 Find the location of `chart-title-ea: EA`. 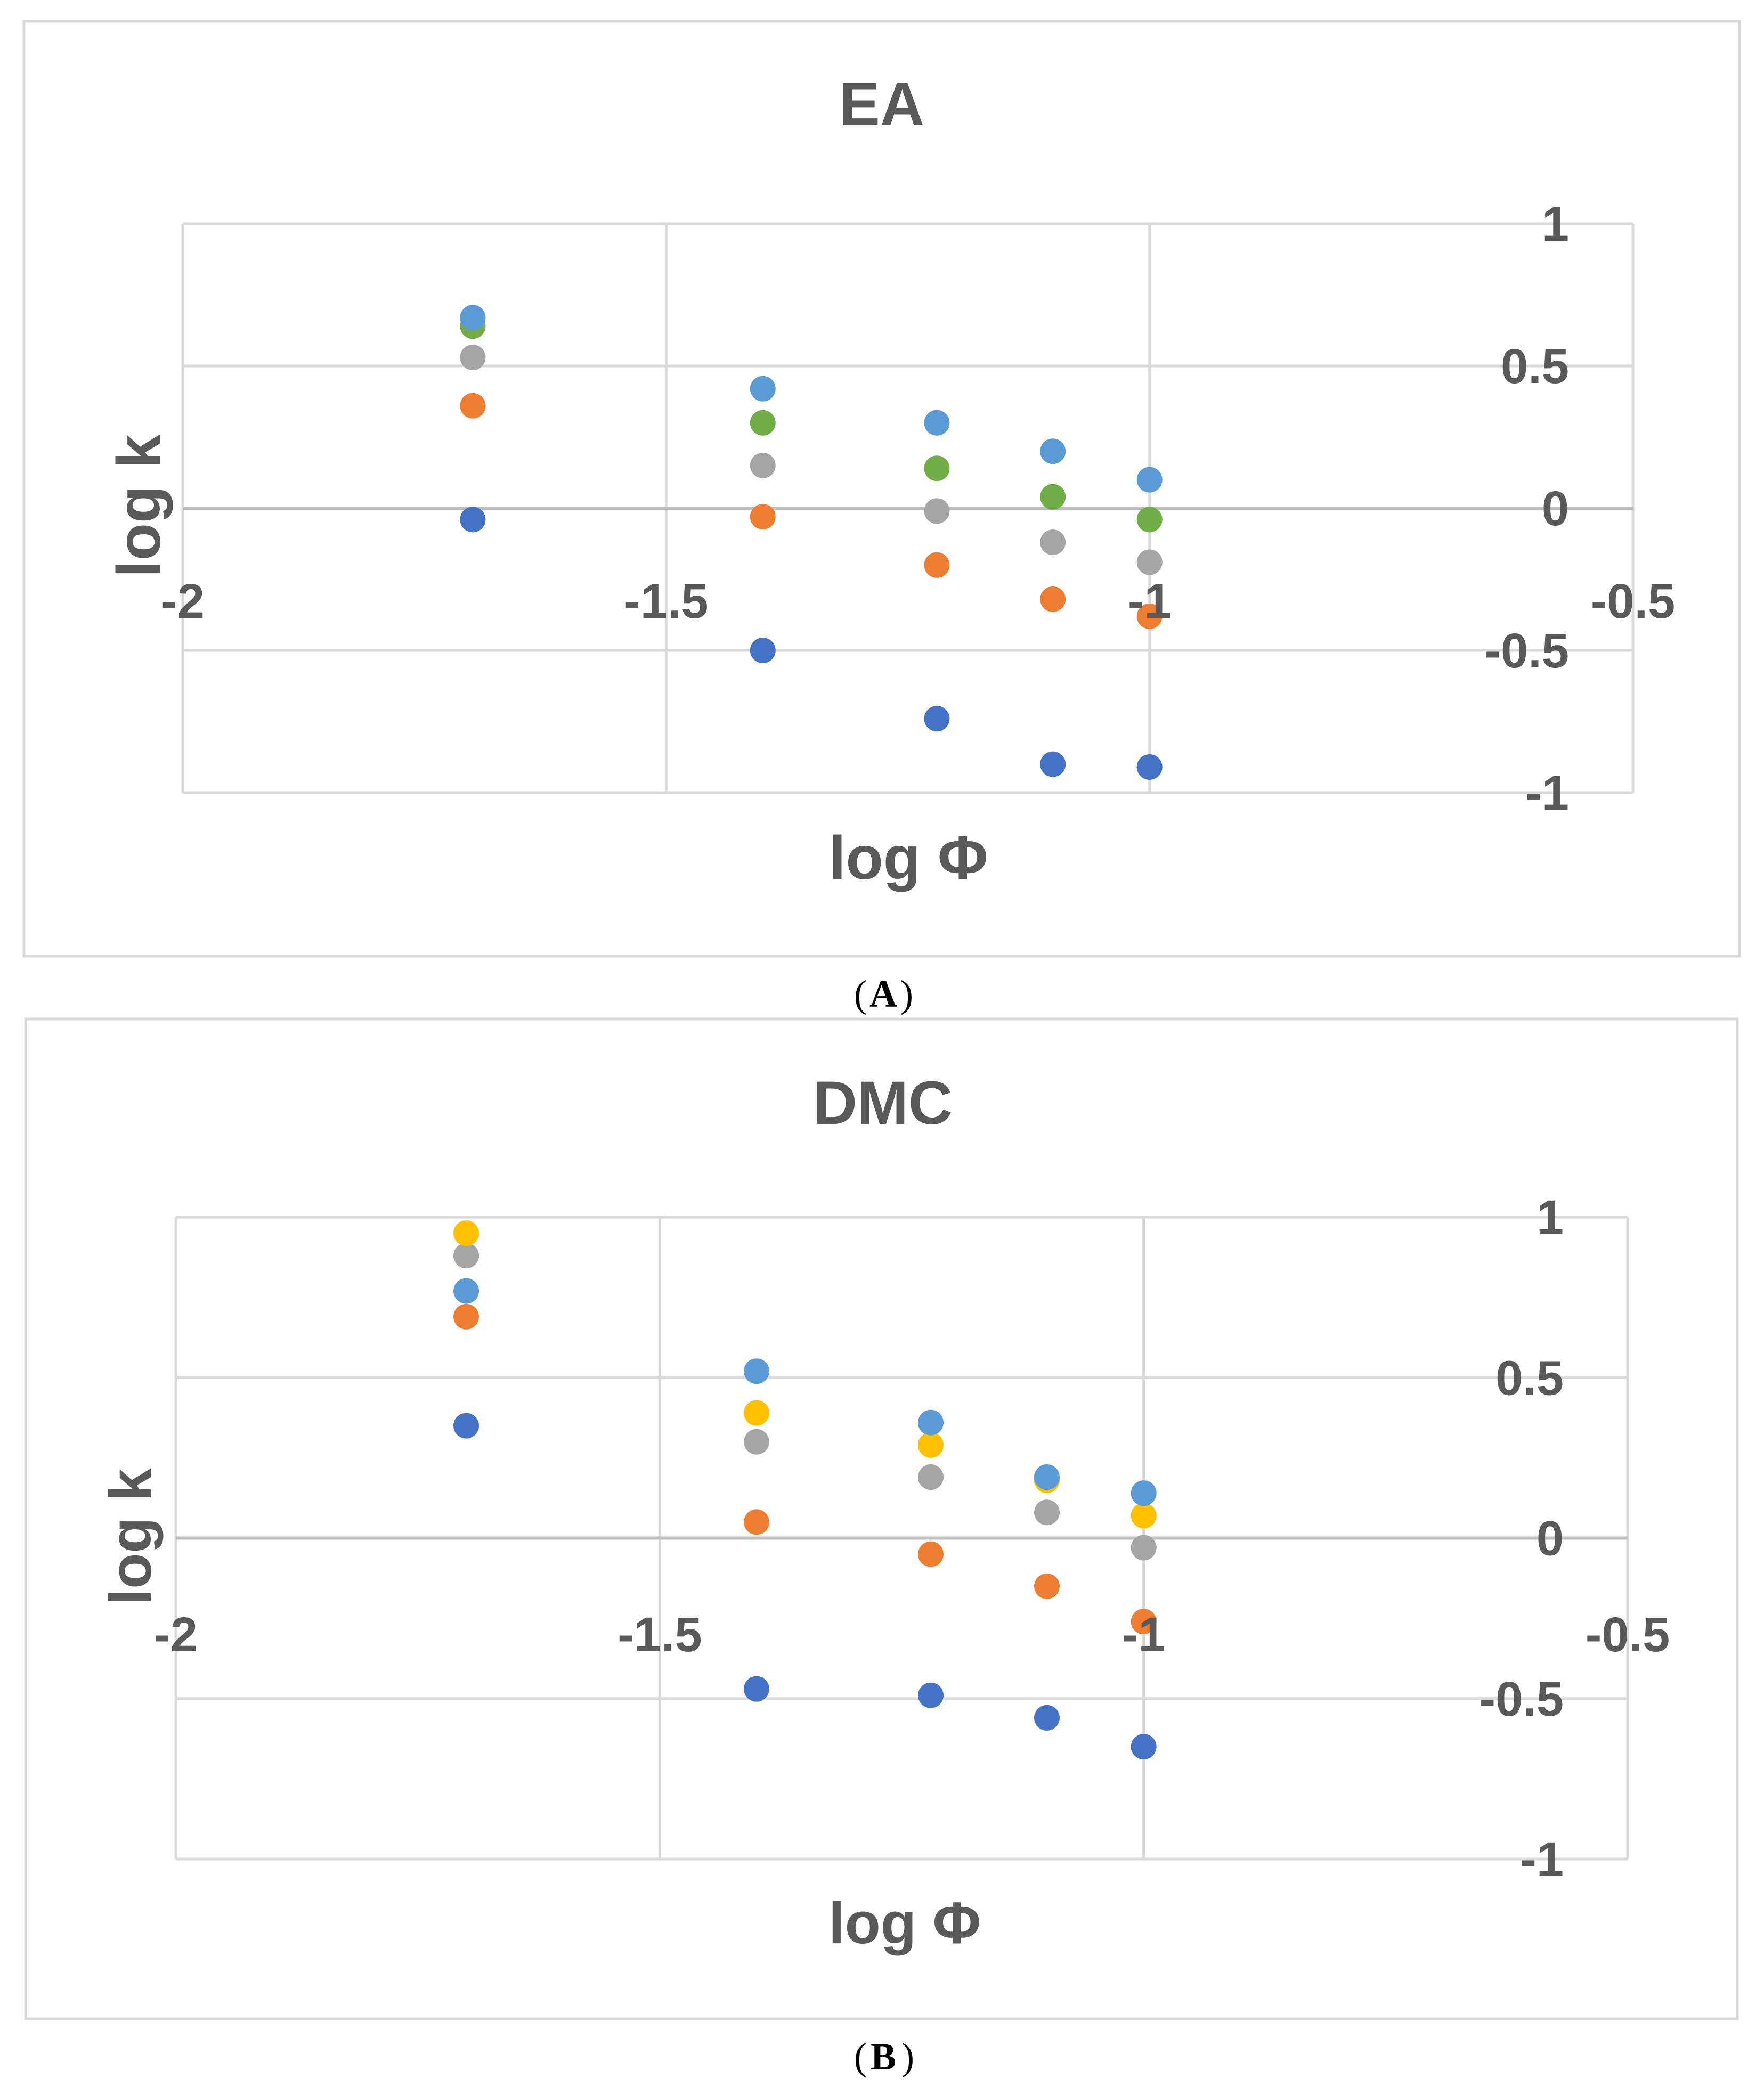

chart-title-ea: EA is located at coordinates (882, 104).